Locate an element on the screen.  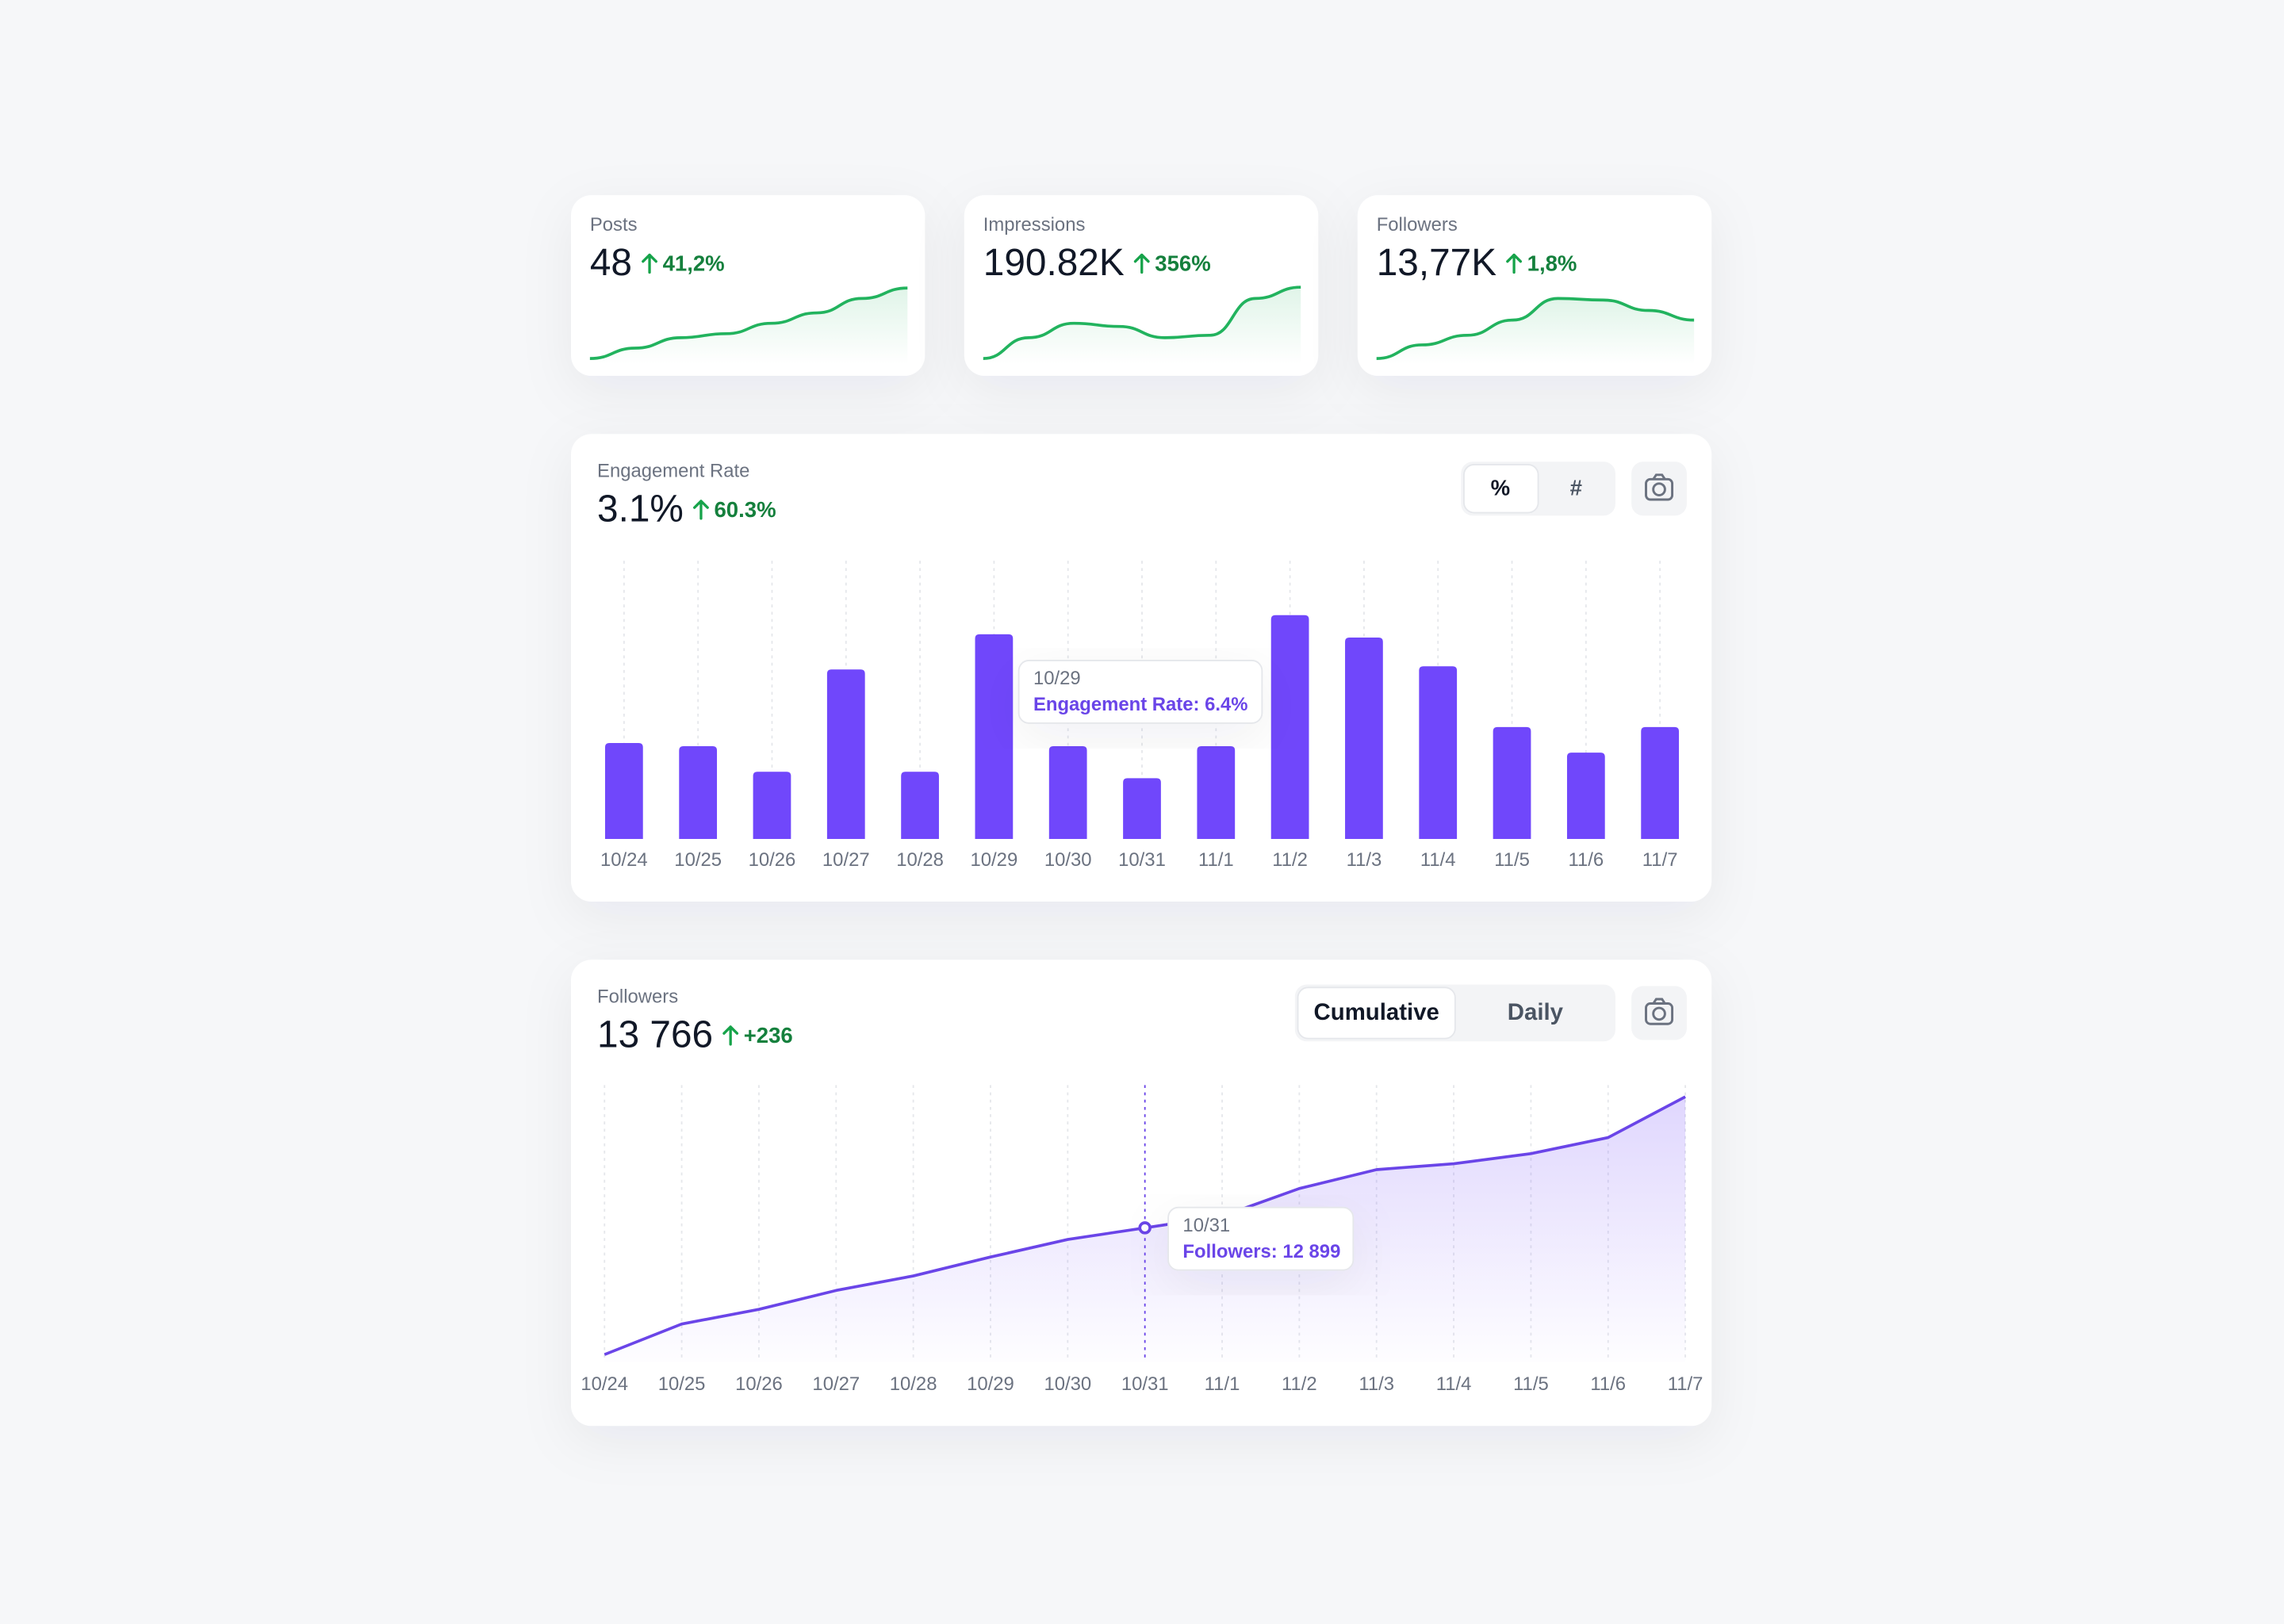
metric-change: 41,2% is located at coordinates (694, 263).